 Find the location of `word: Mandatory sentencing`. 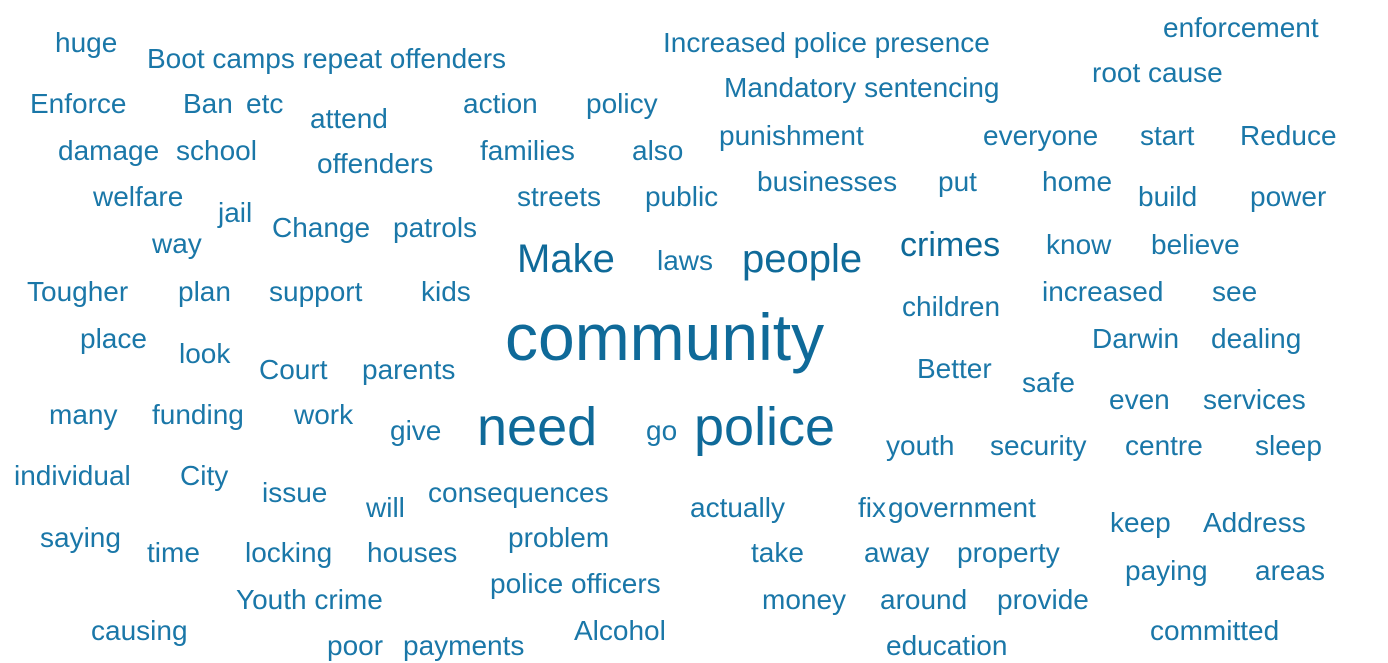

word: Mandatory sentencing is located at coordinates (862, 87).